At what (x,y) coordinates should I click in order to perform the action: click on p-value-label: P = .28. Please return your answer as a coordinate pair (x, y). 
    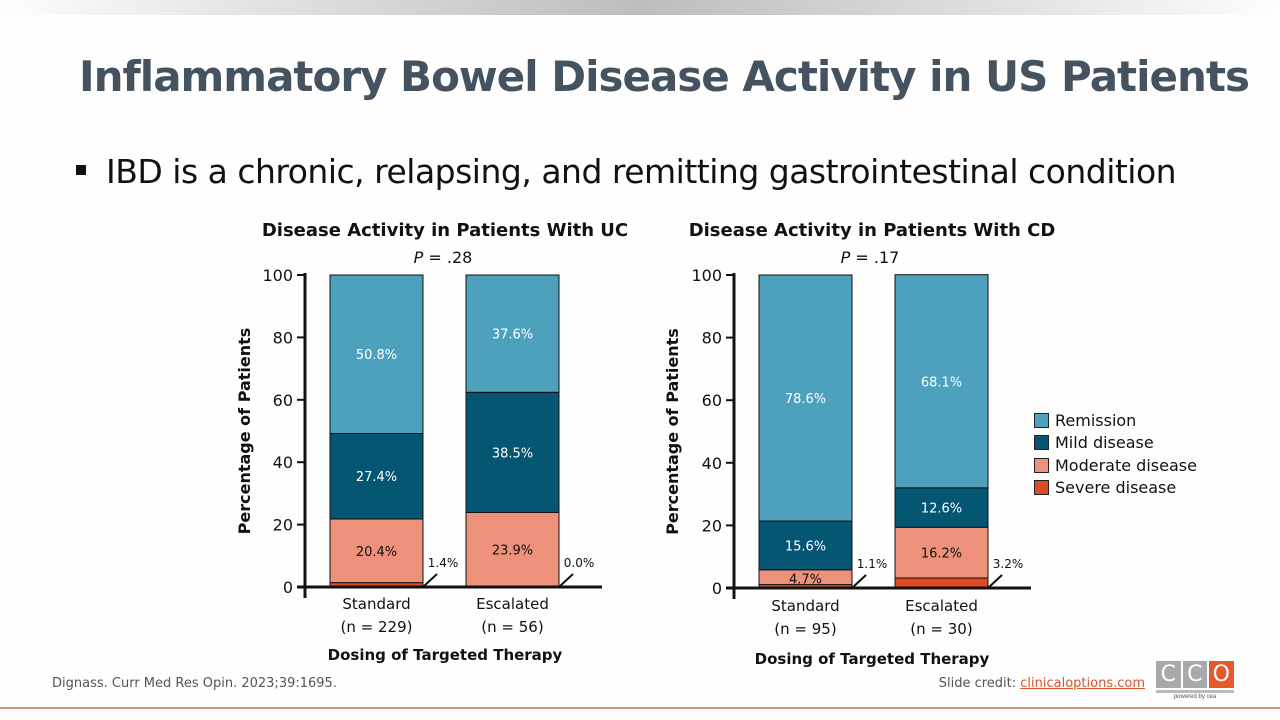
    Looking at the image, I should click on (443, 257).